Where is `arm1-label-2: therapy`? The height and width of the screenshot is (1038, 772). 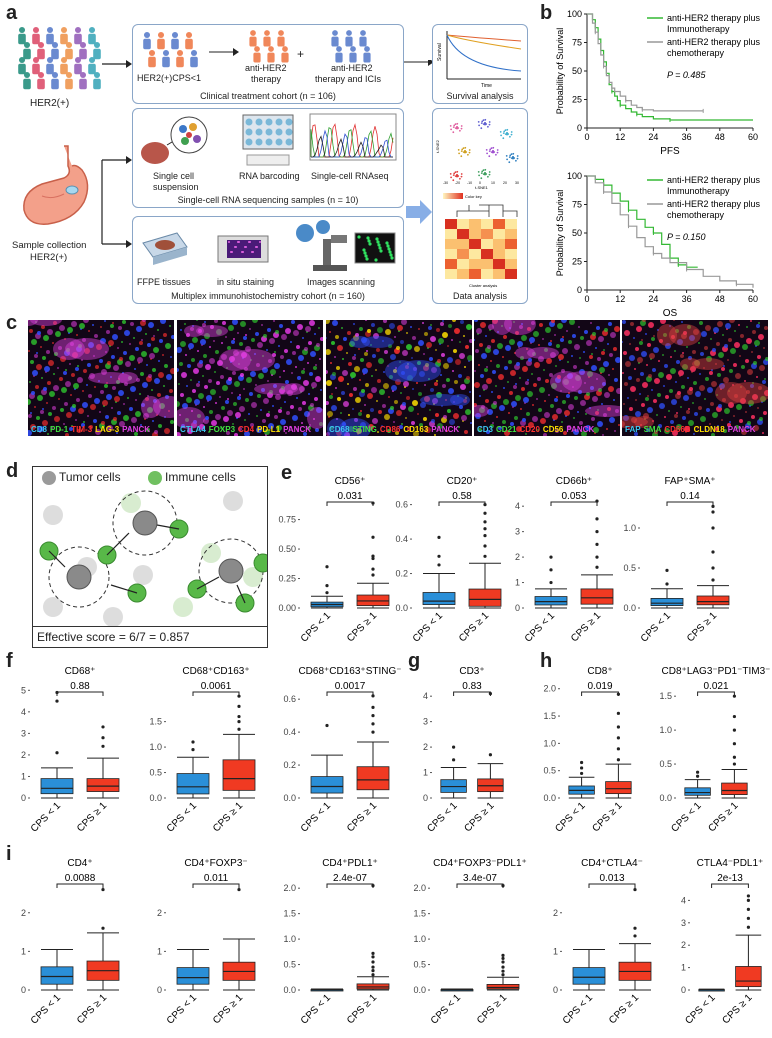
arm1-label-2: therapy is located at coordinates (266, 79).